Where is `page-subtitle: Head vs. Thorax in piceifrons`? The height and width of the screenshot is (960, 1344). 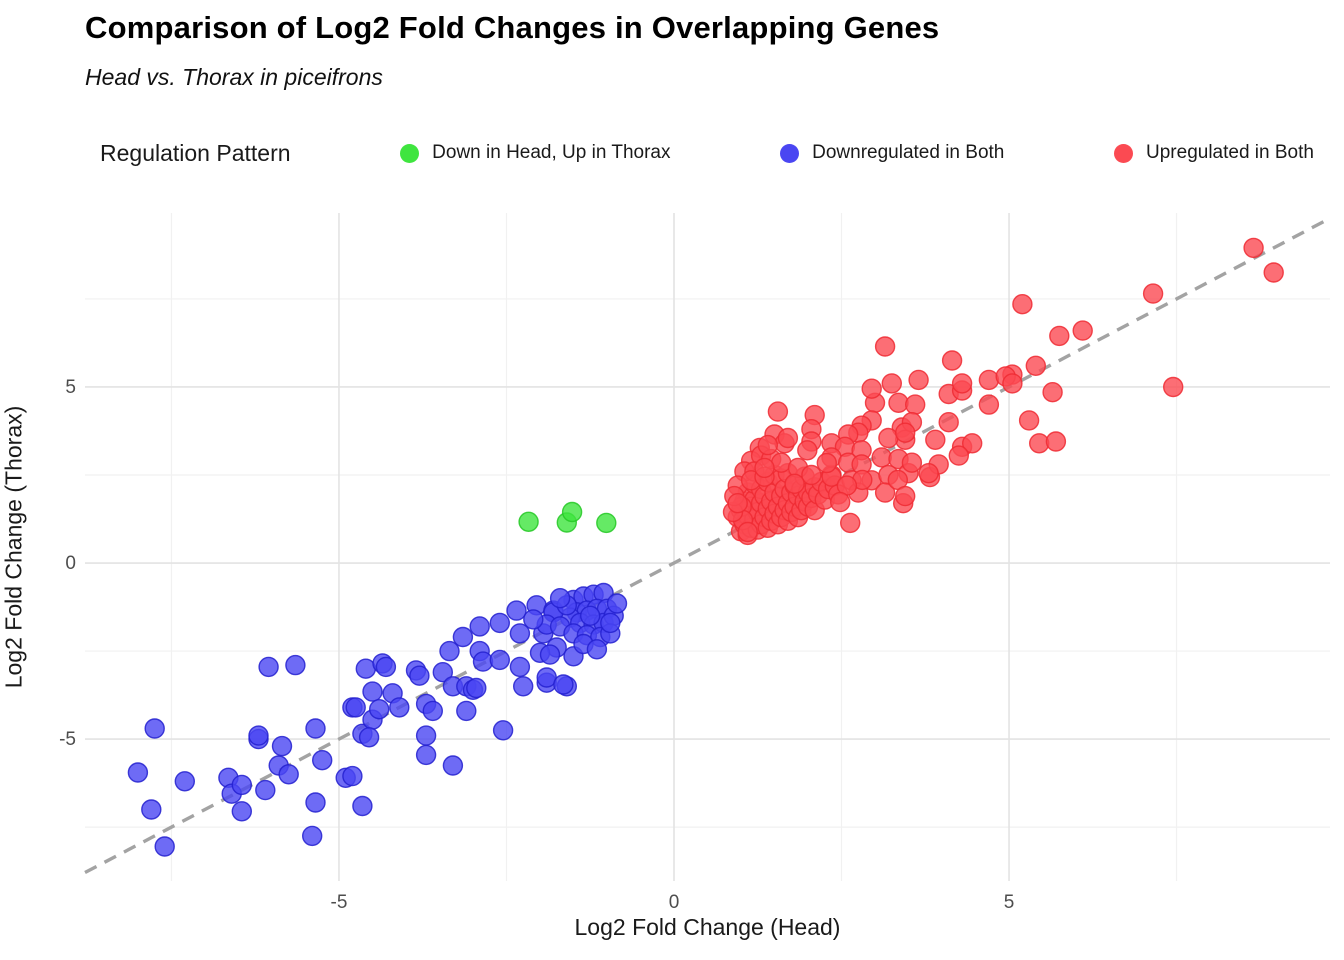 page-subtitle: Head vs. Thorax in piceifrons is located at coordinates (234, 77).